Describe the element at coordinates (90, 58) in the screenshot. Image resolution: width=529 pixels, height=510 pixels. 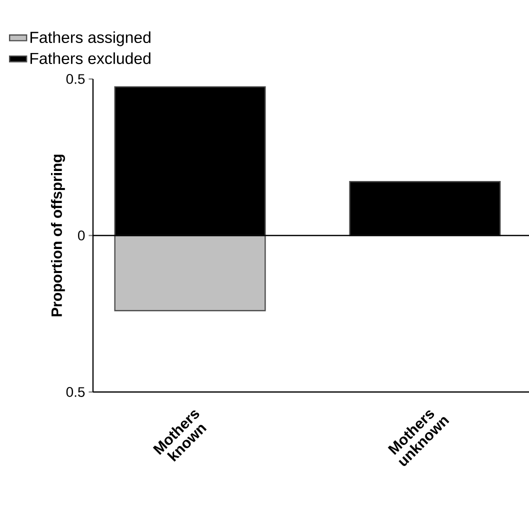
I see `legend-label: Fathers excluded` at that location.